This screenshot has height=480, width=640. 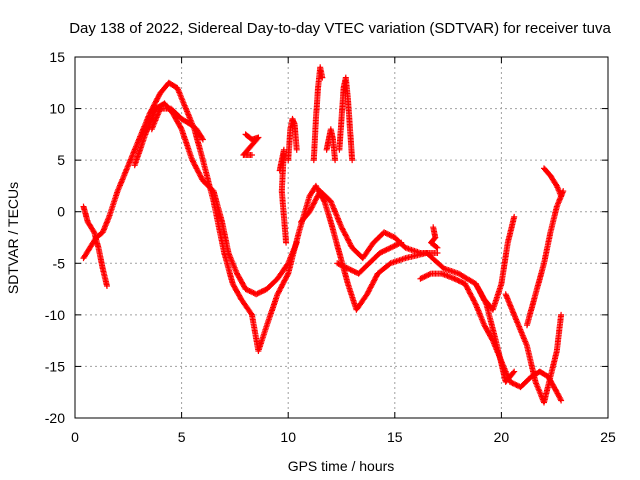 What do you see at coordinates (13, 238) in the screenshot?
I see `y-axis-label: SDTVAR / TECUs` at bounding box center [13, 238].